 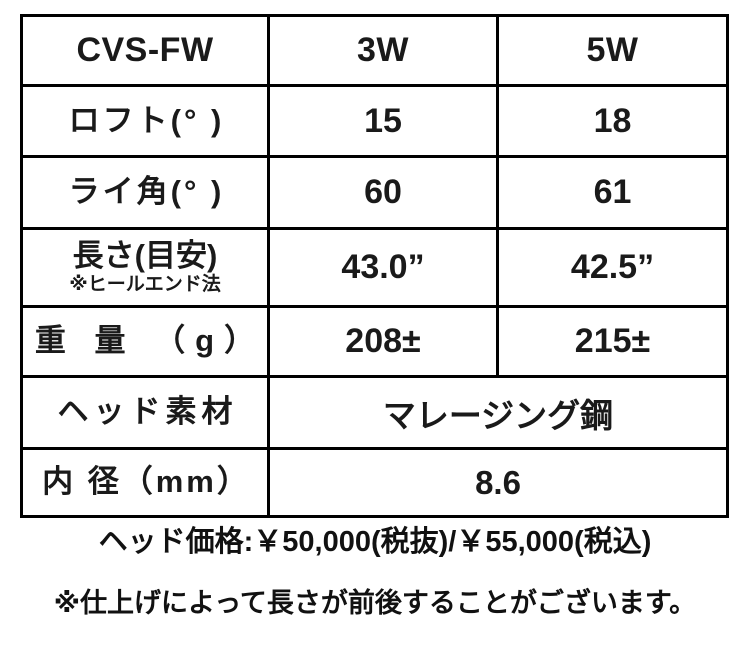 What do you see at coordinates (383, 121) in the screenshot?
I see `cell-loft-3w: 15` at bounding box center [383, 121].